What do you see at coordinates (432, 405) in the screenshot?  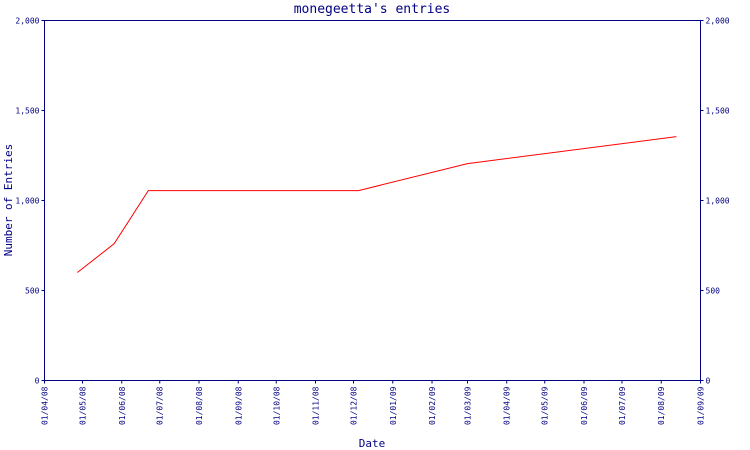 I see `x-tick-label: 01/02/09` at bounding box center [432, 405].